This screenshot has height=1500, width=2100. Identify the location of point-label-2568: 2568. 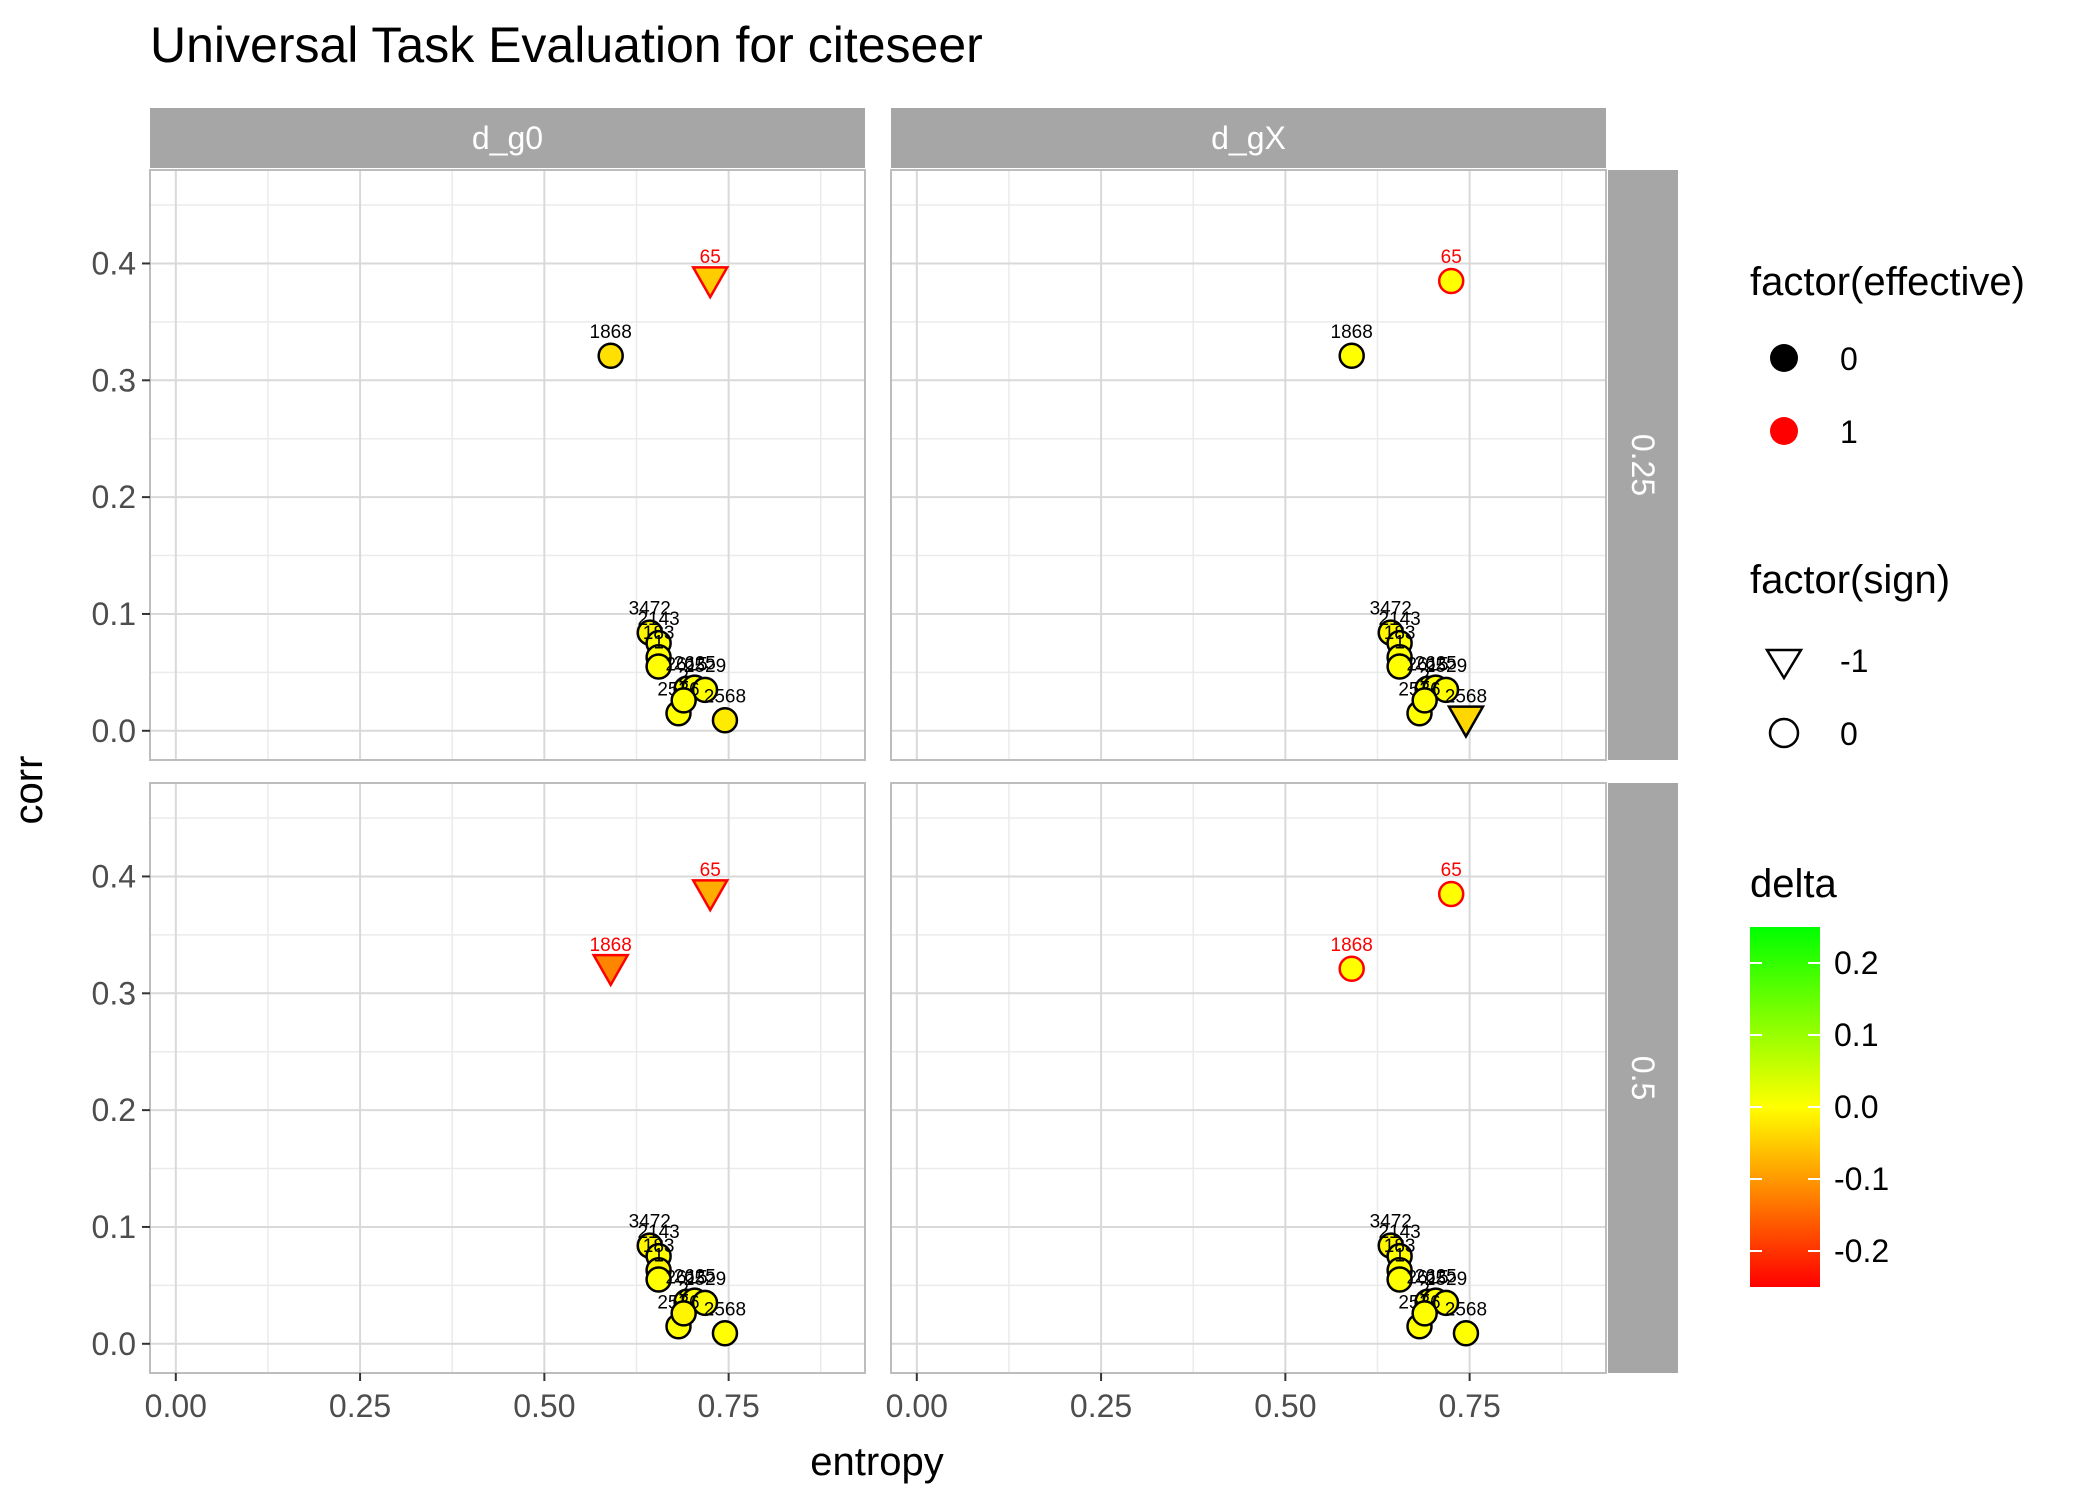
(725, 1309).